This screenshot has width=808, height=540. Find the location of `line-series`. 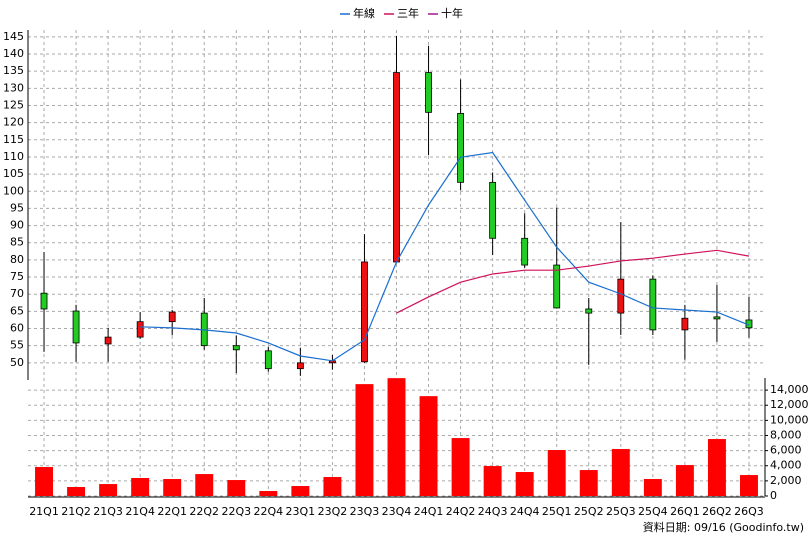

line-series is located at coordinates (573, 281).